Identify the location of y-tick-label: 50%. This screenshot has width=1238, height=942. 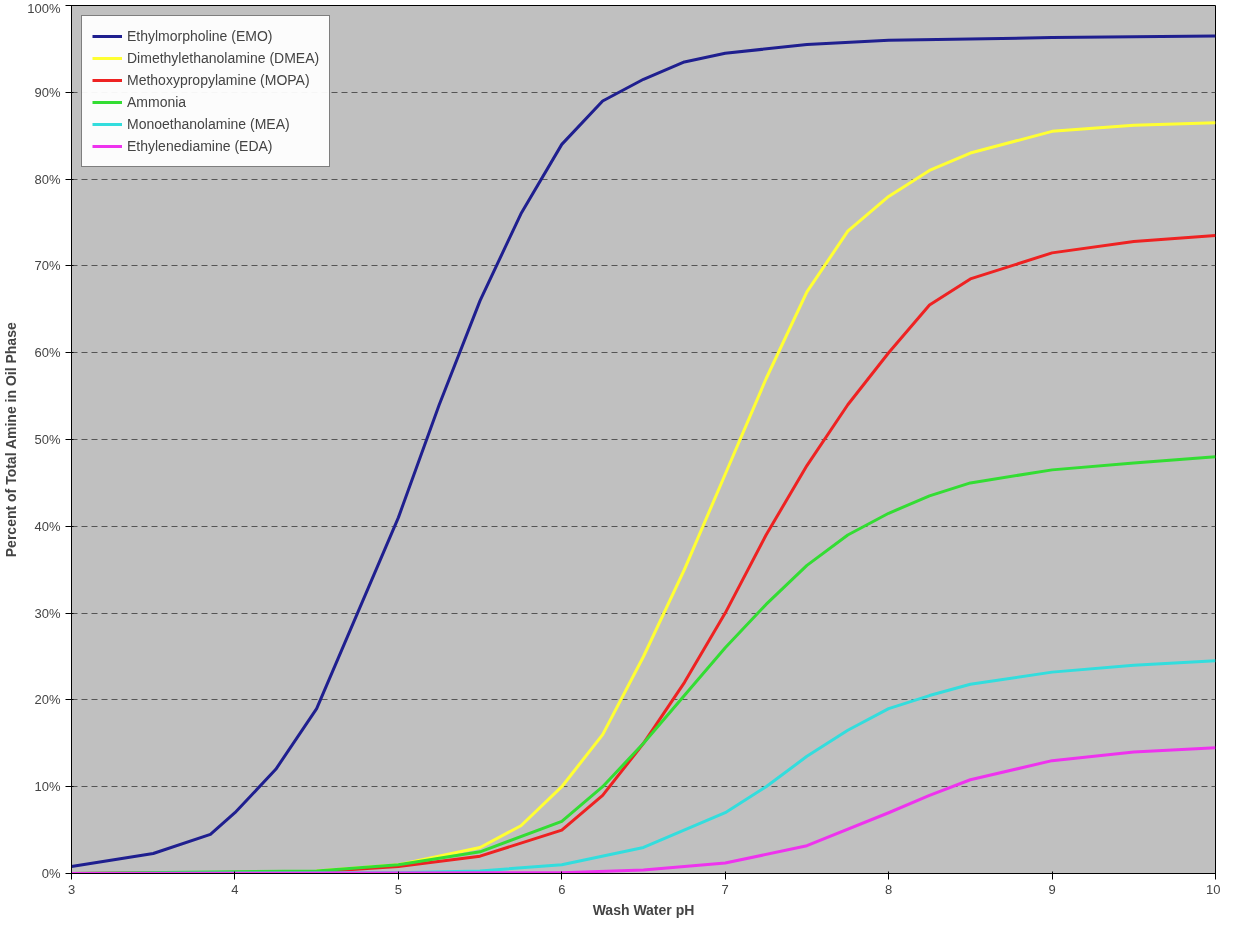
(47, 439).